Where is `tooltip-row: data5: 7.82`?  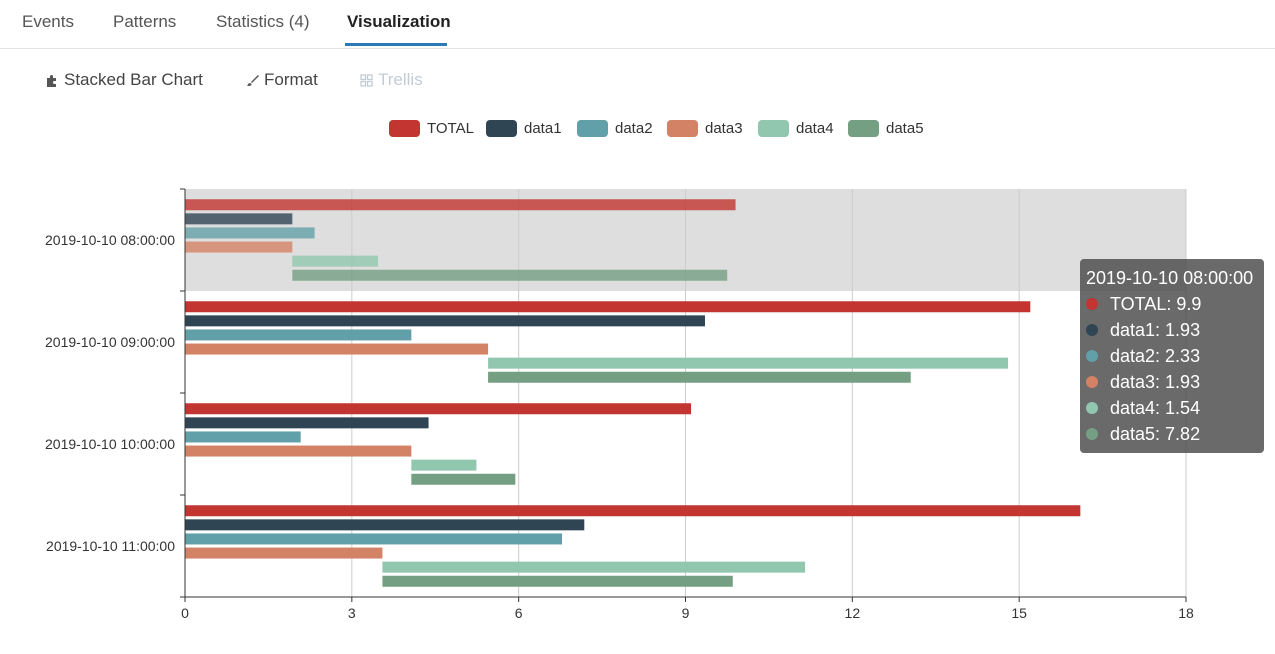
tooltip-row: data5: 7.82 is located at coordinates (1175, 434).